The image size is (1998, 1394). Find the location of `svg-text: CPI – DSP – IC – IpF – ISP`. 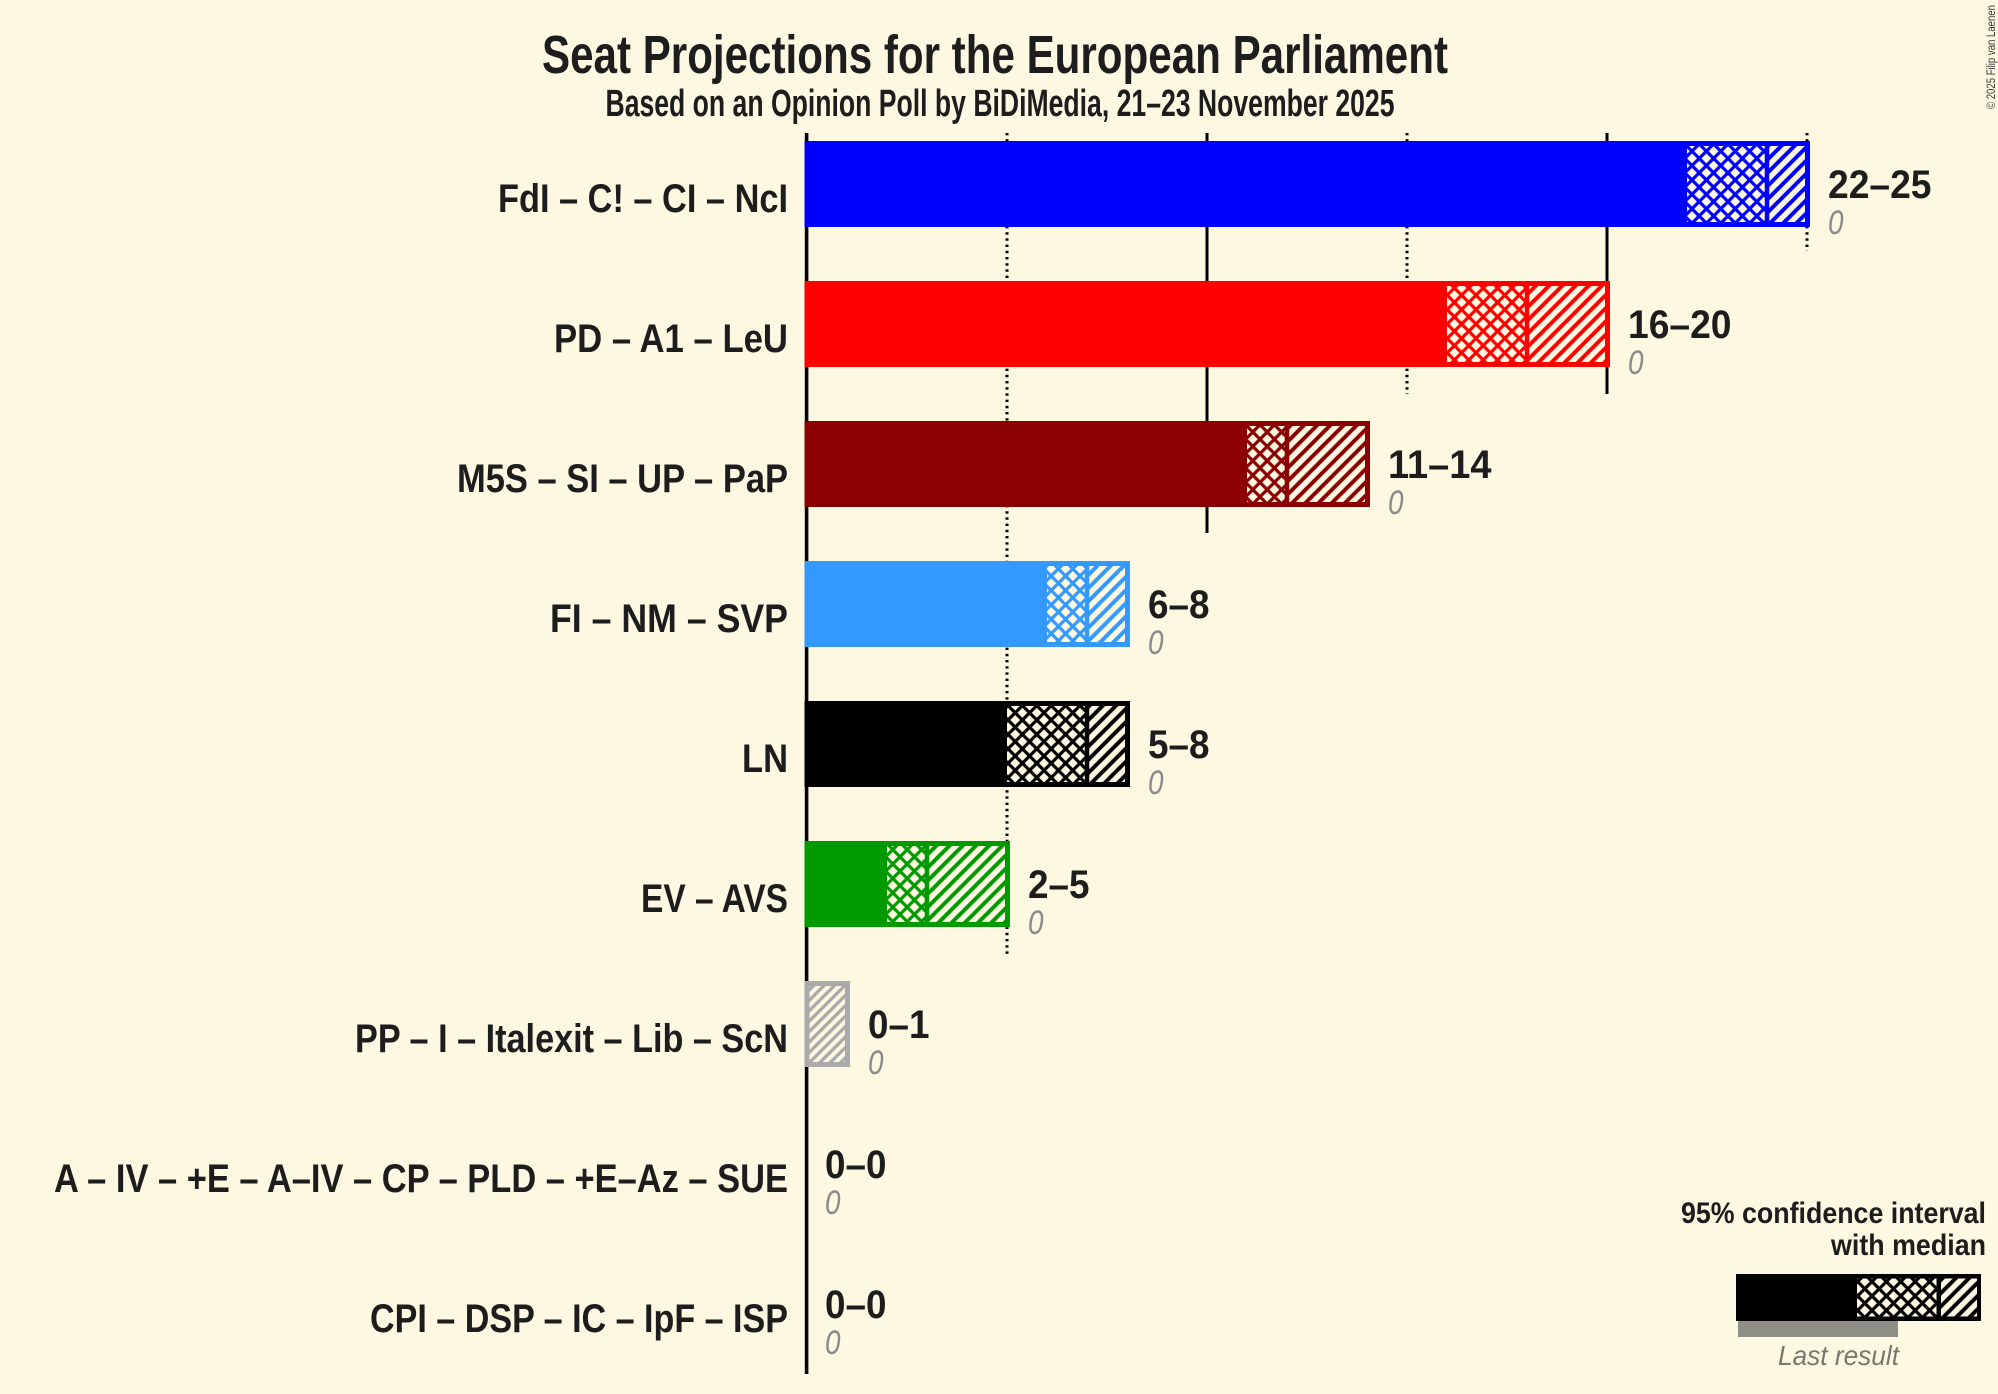

svg-text: CPI – DSP – IC – IpF – ISP is located at coordinates (579, 1319).